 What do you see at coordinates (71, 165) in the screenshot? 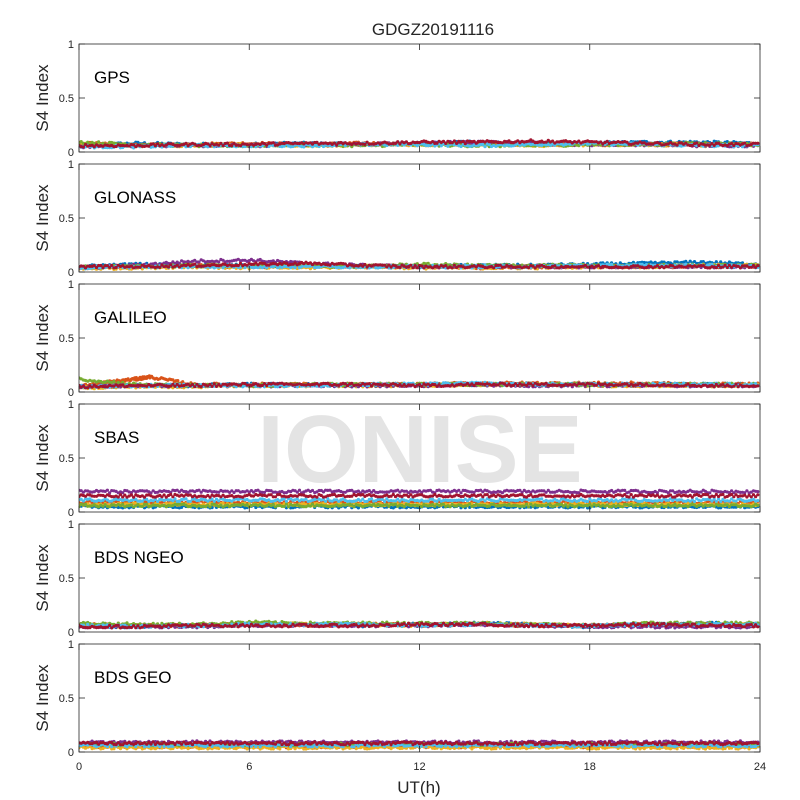
I see `y-tick-label: 1` at bounding box center [71, 165].